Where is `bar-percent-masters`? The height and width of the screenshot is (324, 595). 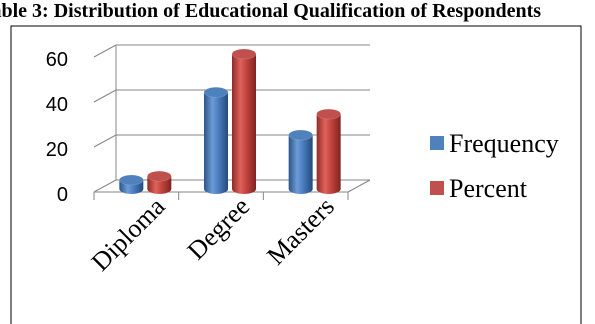
bar-percent-masters is located at coordinates (328, 151).